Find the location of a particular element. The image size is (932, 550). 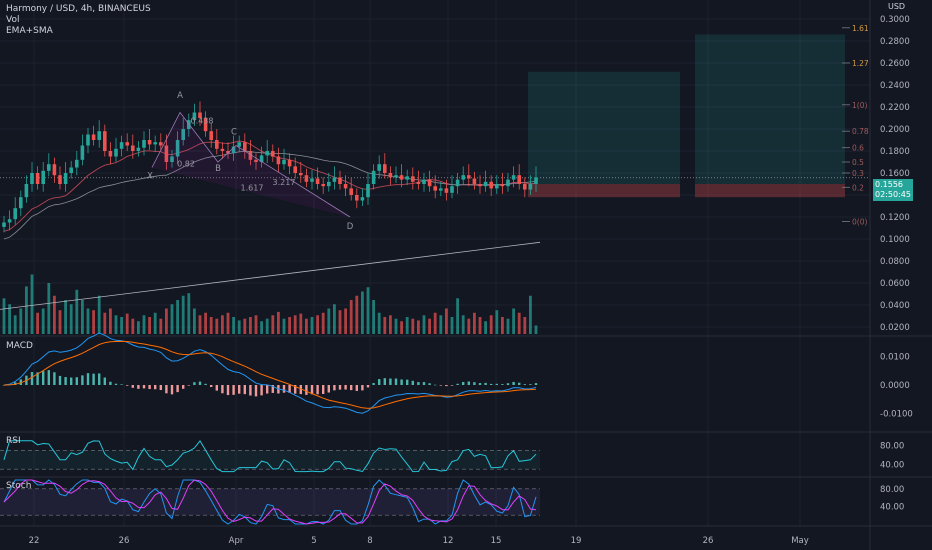

fib-level-label: 1.27 is located at coordinates (860, 63).